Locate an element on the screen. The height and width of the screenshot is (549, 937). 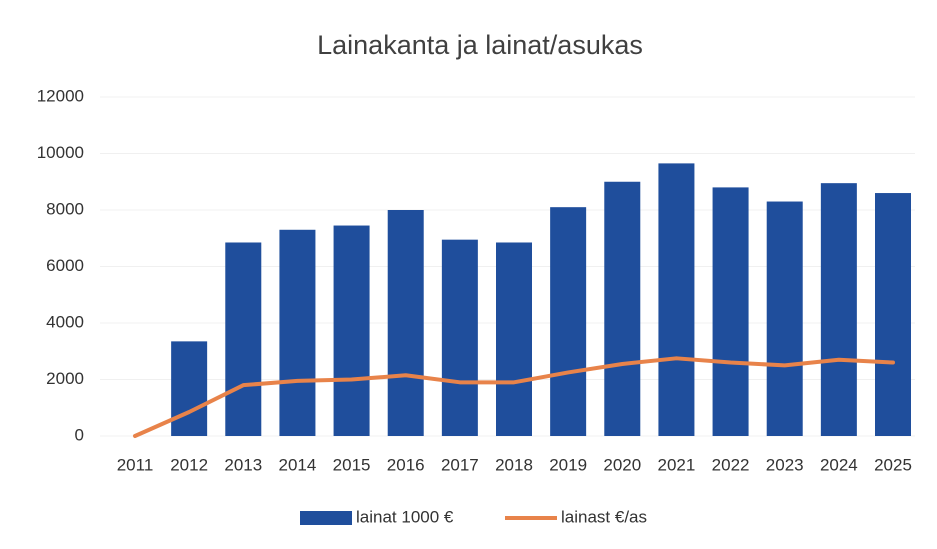
line is located at coordinates (514, 397).